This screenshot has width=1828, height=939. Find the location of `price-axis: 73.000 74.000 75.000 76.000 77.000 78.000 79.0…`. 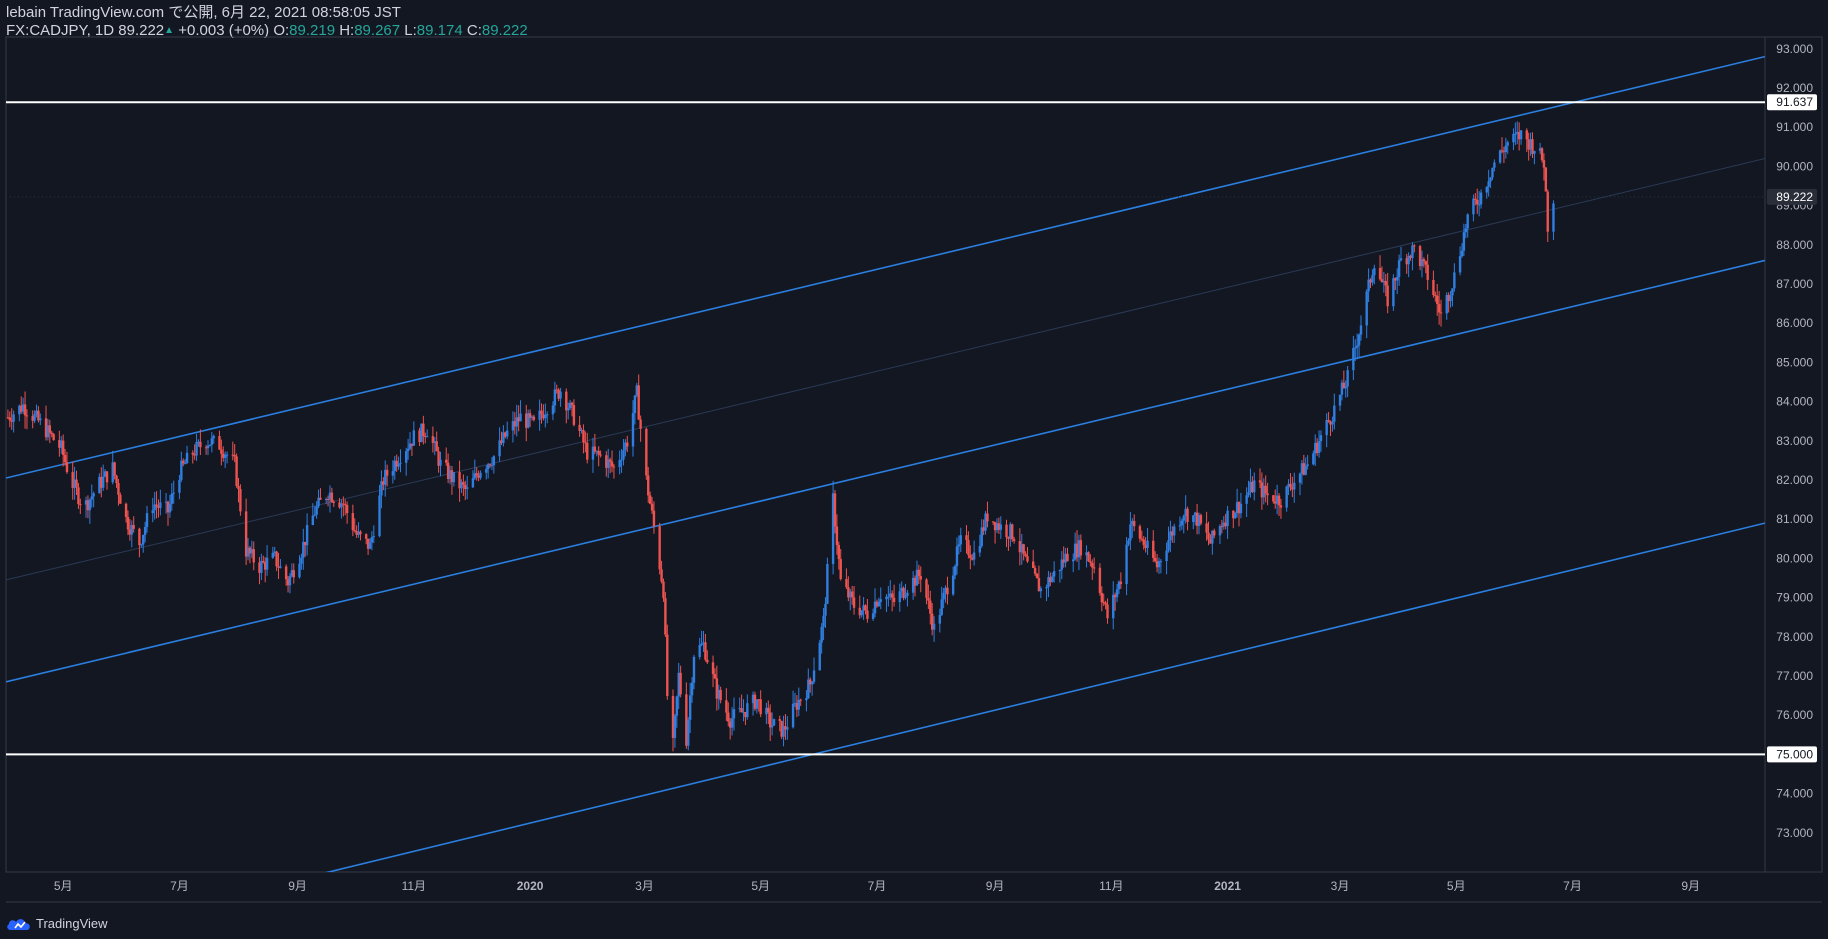

price-axis: 73.000 74.000 75.000 76.000 77.000 78.000 79.0… is located at coordinates (1792, 441).